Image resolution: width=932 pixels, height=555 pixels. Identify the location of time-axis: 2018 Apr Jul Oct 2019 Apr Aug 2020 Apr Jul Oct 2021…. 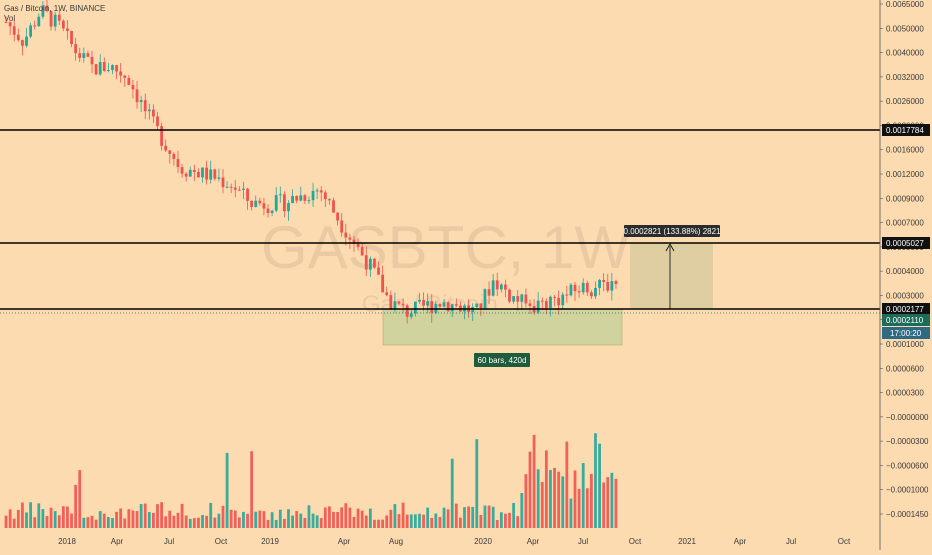
(454, 541).